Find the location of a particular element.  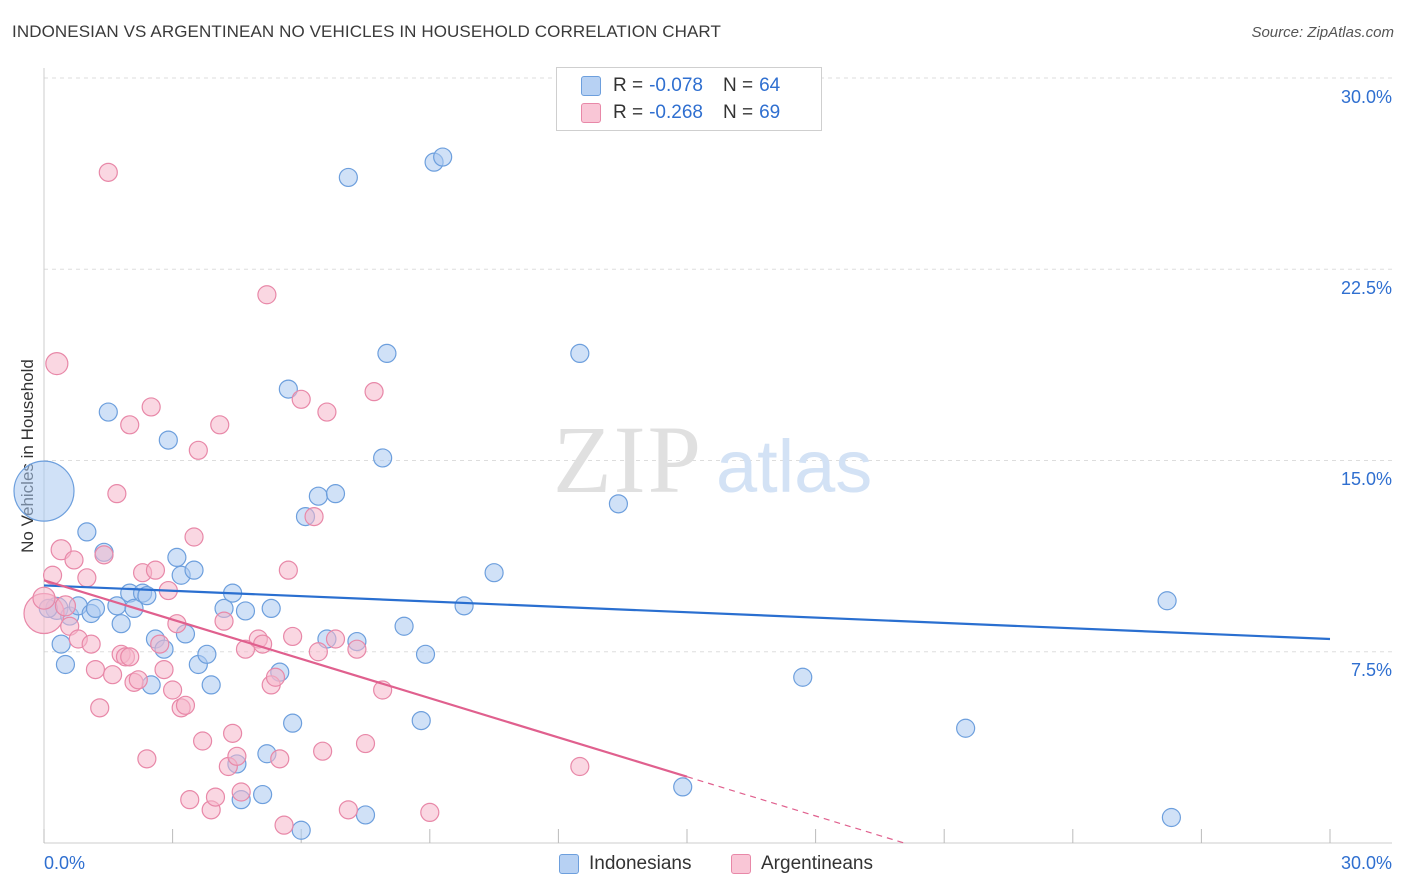

bottom-legend-swatch-indonesians is located at coordinates (569, 864).